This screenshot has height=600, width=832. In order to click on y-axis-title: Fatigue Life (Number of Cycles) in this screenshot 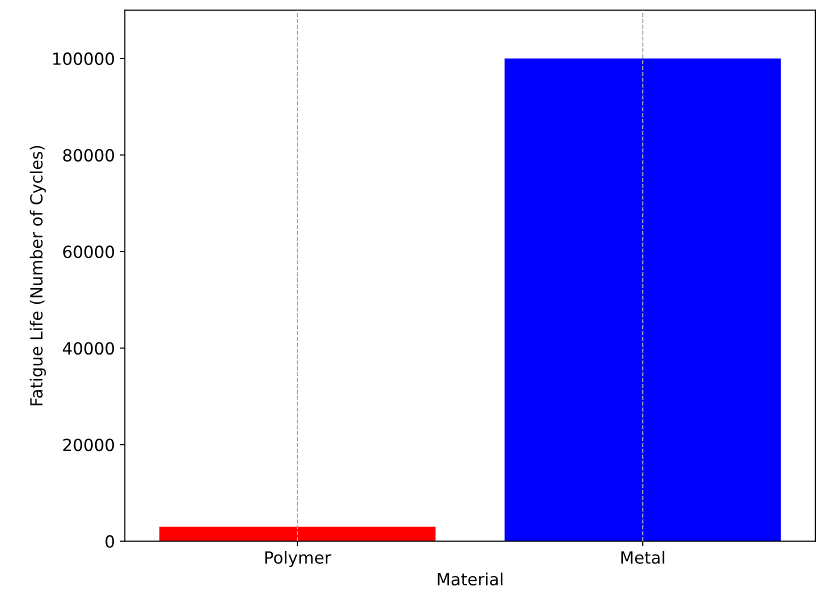, I will do `click(38, 276)`.